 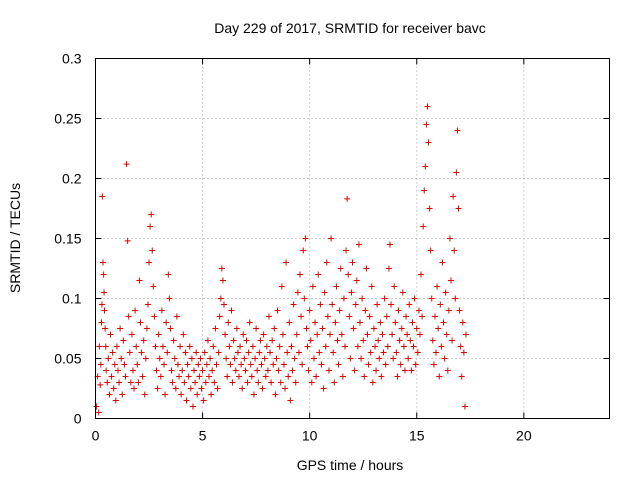 What do you see at coordinates (72, 59) in the screenshot?
I see `y-tick-label: 0.3` at bounding box center [72, 59].